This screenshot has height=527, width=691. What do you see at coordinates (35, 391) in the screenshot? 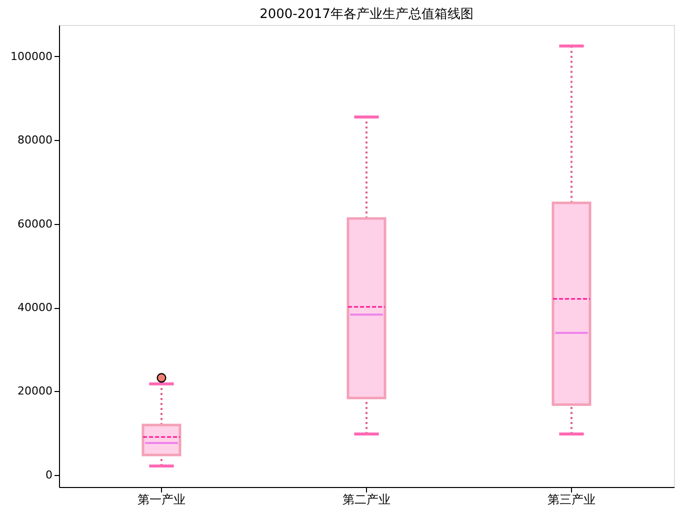
I see `y-tick-label: 20000` at bounding box center [35, 391].